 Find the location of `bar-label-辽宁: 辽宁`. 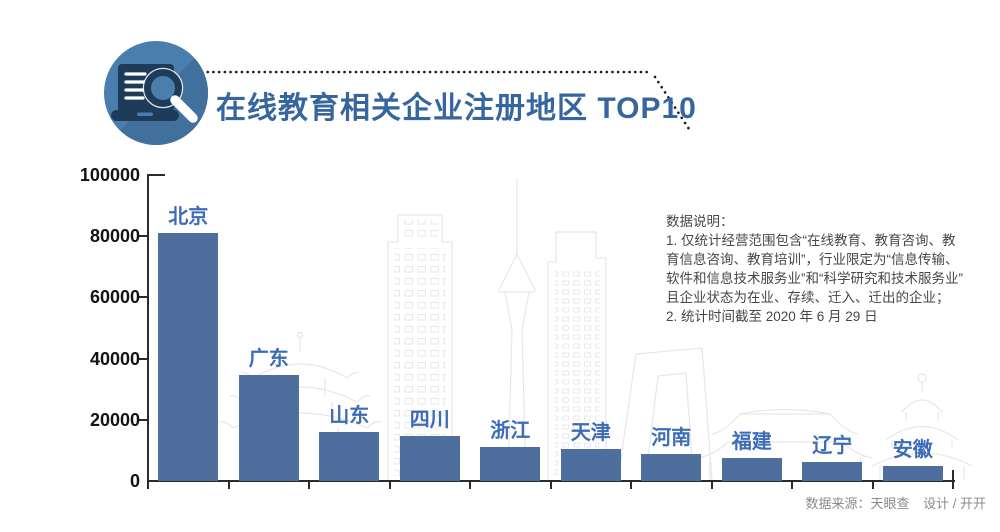

bar-label-辽宁: 辽宁 is located at coordinates (832, 445).